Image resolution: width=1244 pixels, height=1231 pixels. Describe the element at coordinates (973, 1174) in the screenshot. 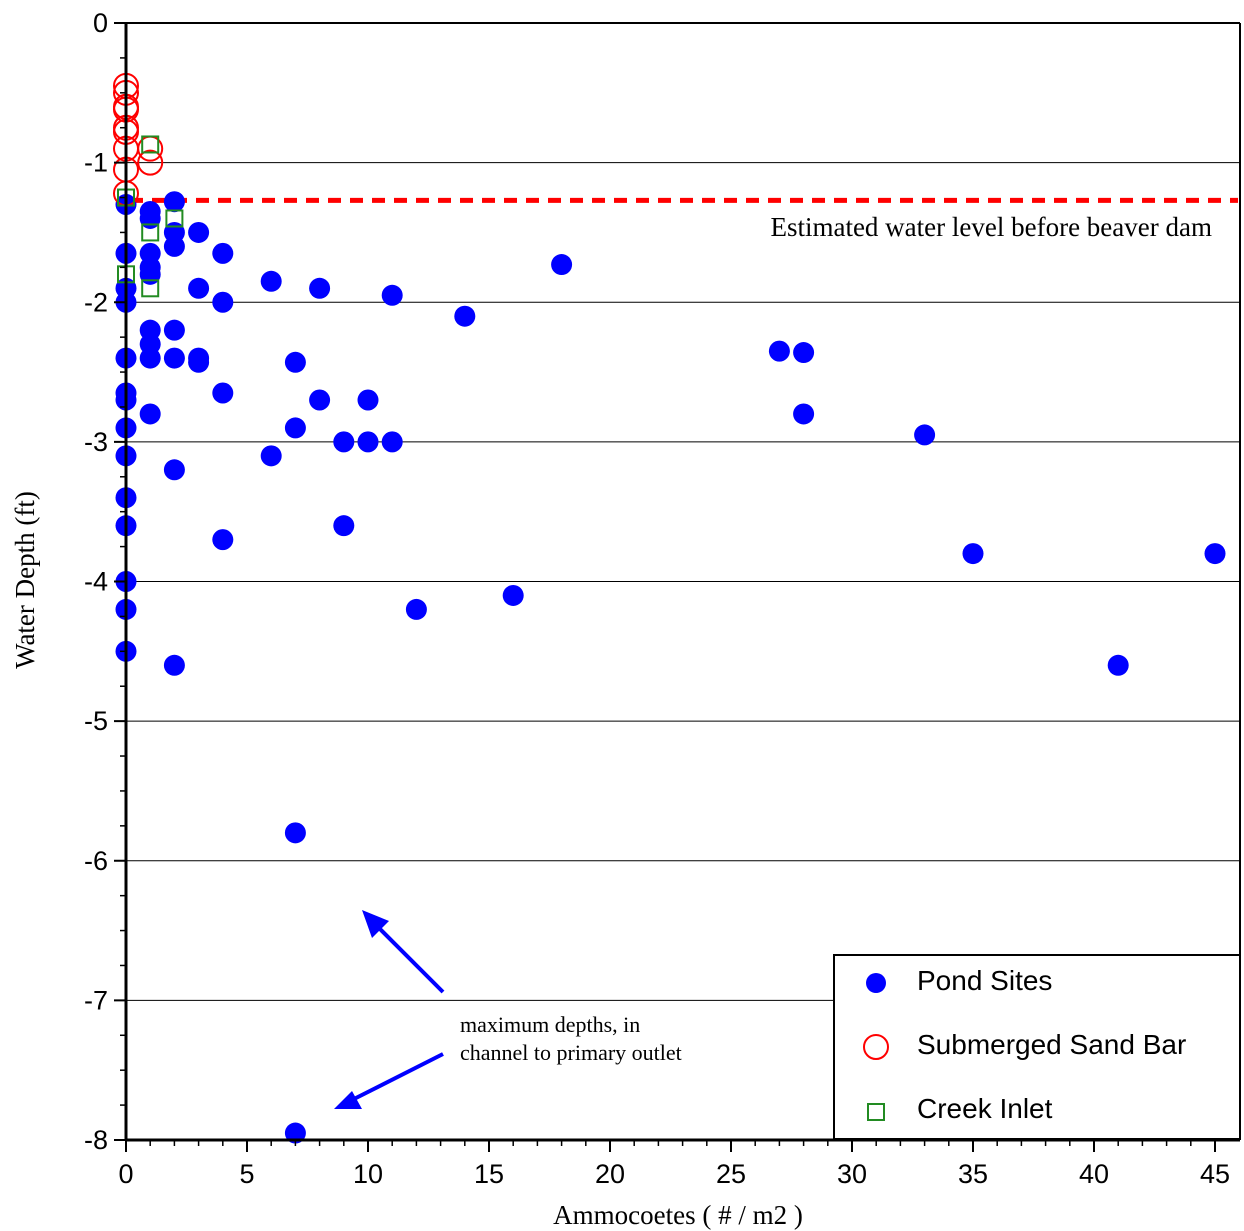

I see `x-tick-label: 35` at that location.